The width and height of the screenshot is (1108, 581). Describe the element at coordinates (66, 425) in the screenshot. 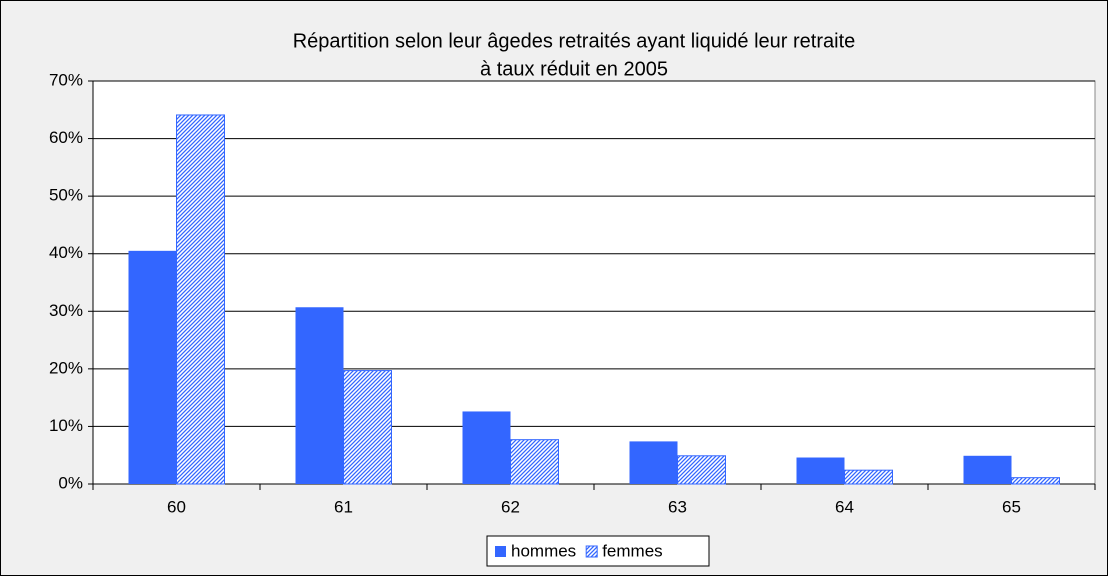

I see `y-tick-label: 10%` at that location.